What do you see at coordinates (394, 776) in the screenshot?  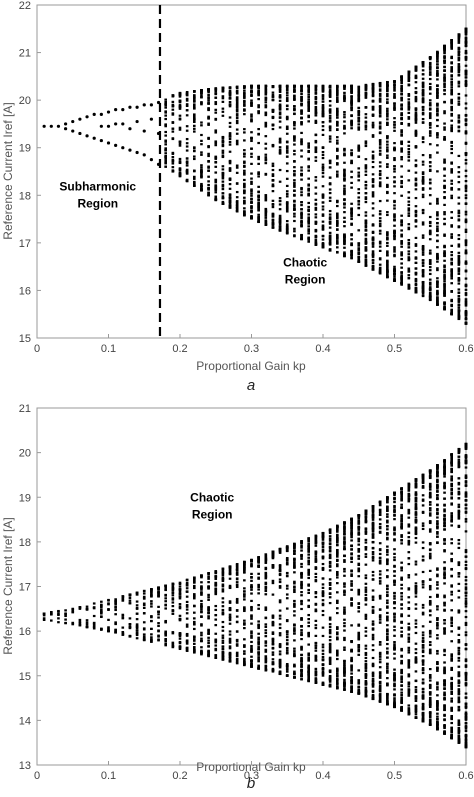 I see `x-tick-label-b-5: 0.5` at bounding box center [394, 776].